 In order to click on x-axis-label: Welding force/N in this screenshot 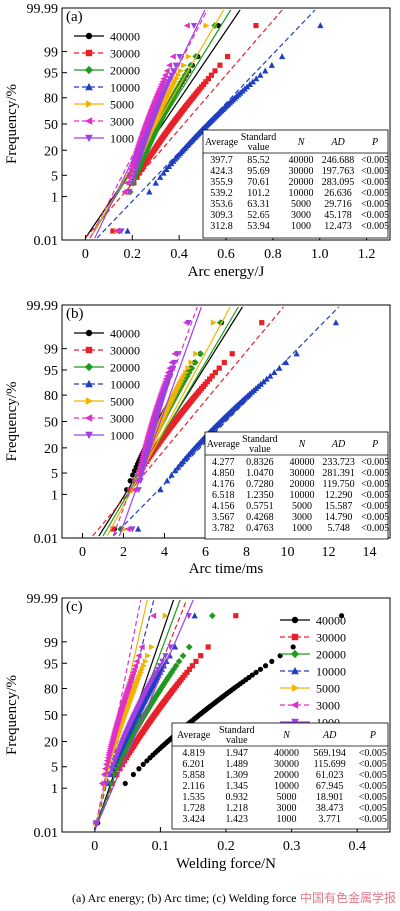, I will do `click(226, 864)`.